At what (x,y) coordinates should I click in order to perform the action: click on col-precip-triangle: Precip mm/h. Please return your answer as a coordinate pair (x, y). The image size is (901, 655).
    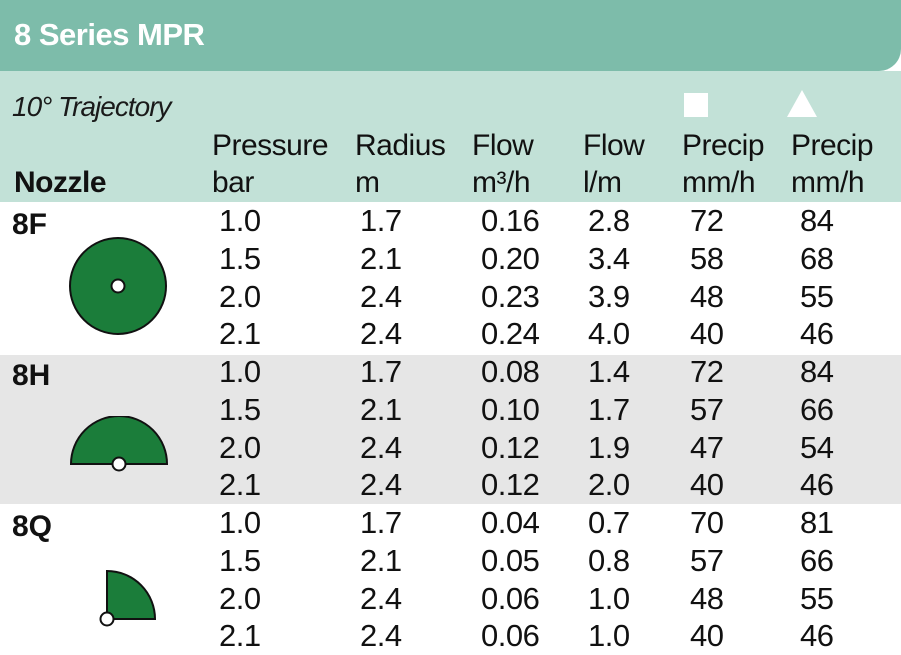
    Looking at the image, I should click on (832, 164).